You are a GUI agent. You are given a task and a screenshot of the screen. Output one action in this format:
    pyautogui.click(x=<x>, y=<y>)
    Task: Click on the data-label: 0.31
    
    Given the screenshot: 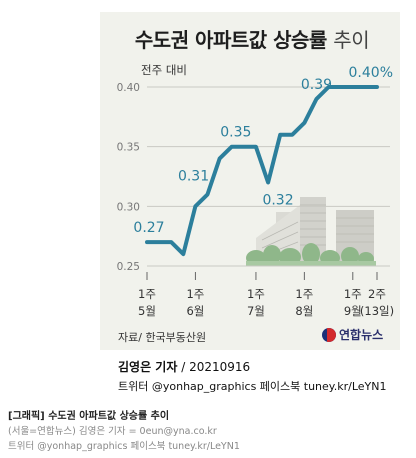 What is the action you would take?
    pyautogui.click(x=193, y=176)
    